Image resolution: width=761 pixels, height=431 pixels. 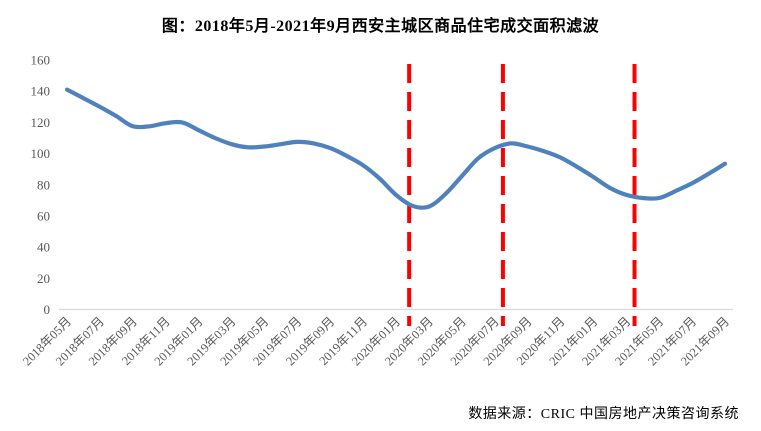 I want to click on y-axis-tick-label: 80, so click(x=43, y=184).